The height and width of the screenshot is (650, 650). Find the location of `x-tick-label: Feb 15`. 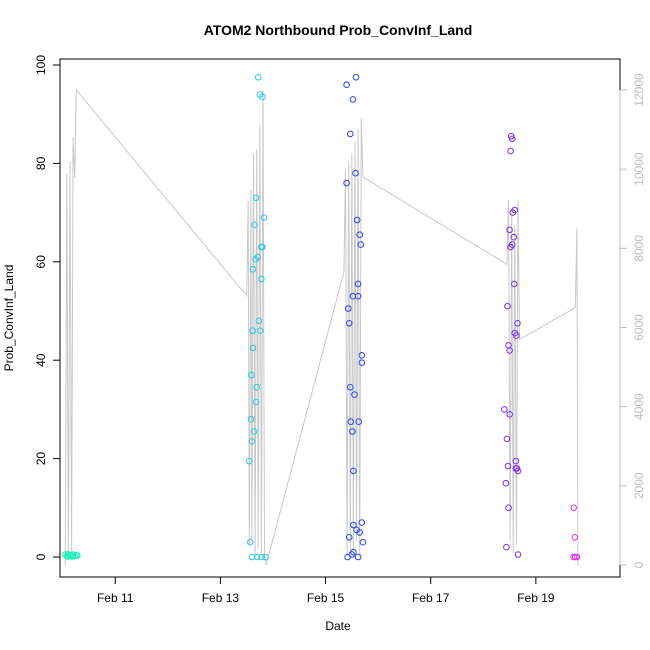

x-tick-label: Feb 15 is located at coordinates (326, 598).